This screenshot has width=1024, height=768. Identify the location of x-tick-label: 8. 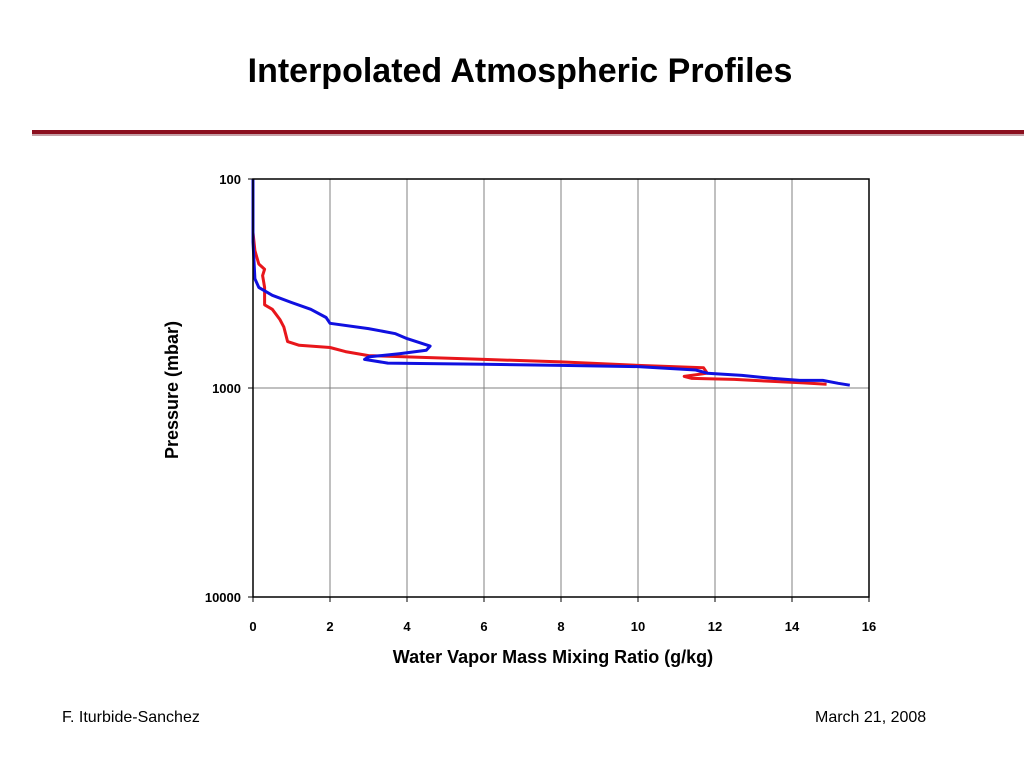
(560, 626).